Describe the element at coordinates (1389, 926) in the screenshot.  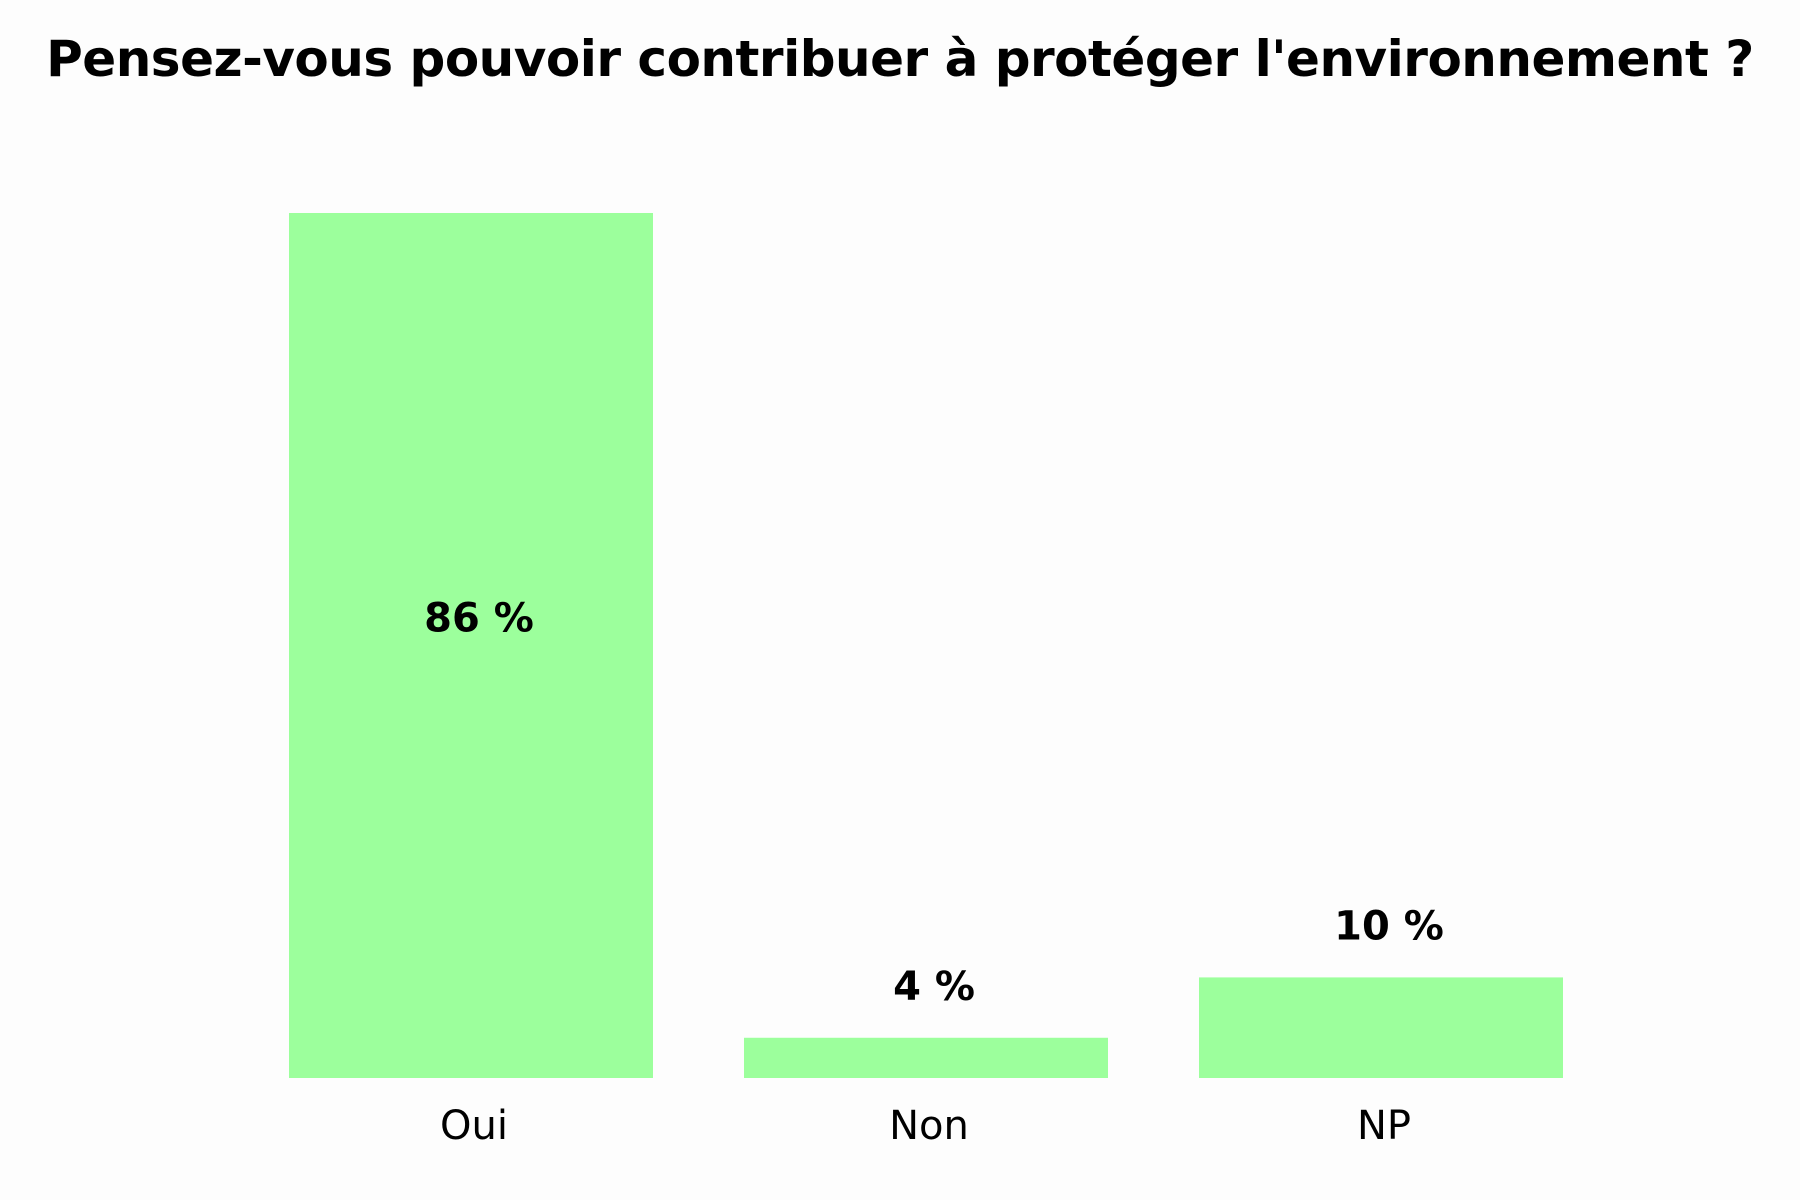
I see `data-label-np: 10 %` at that location.